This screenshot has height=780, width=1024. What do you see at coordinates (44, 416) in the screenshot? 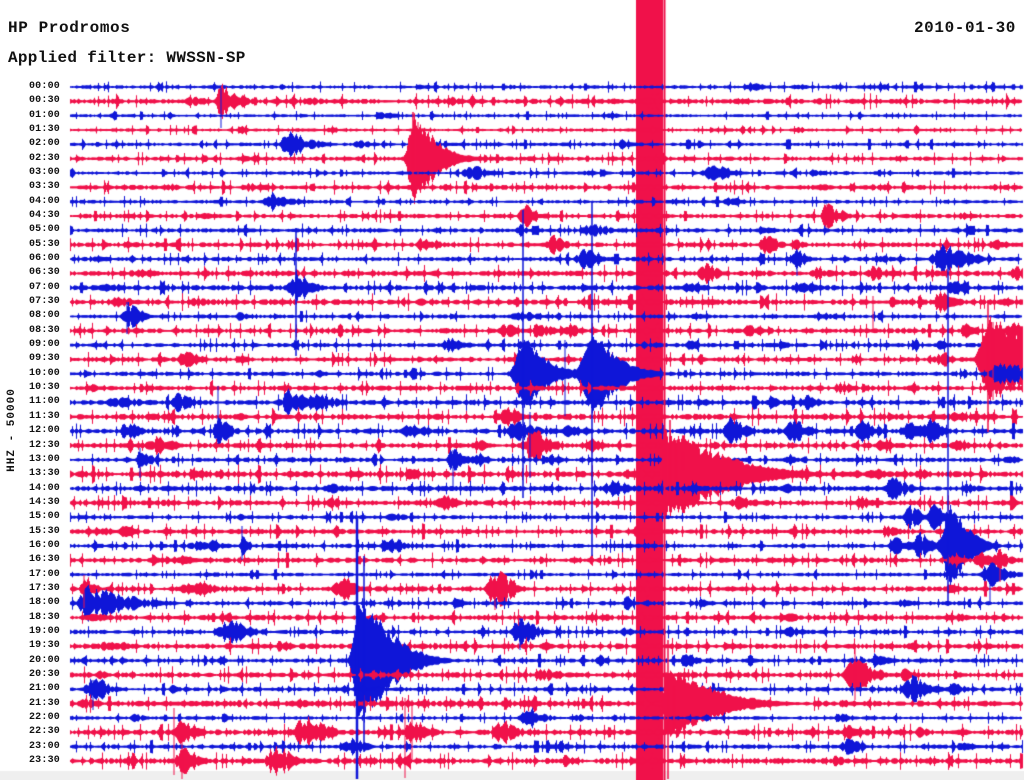
I see `time-label: 11:30` at bounding box center [44, 416].